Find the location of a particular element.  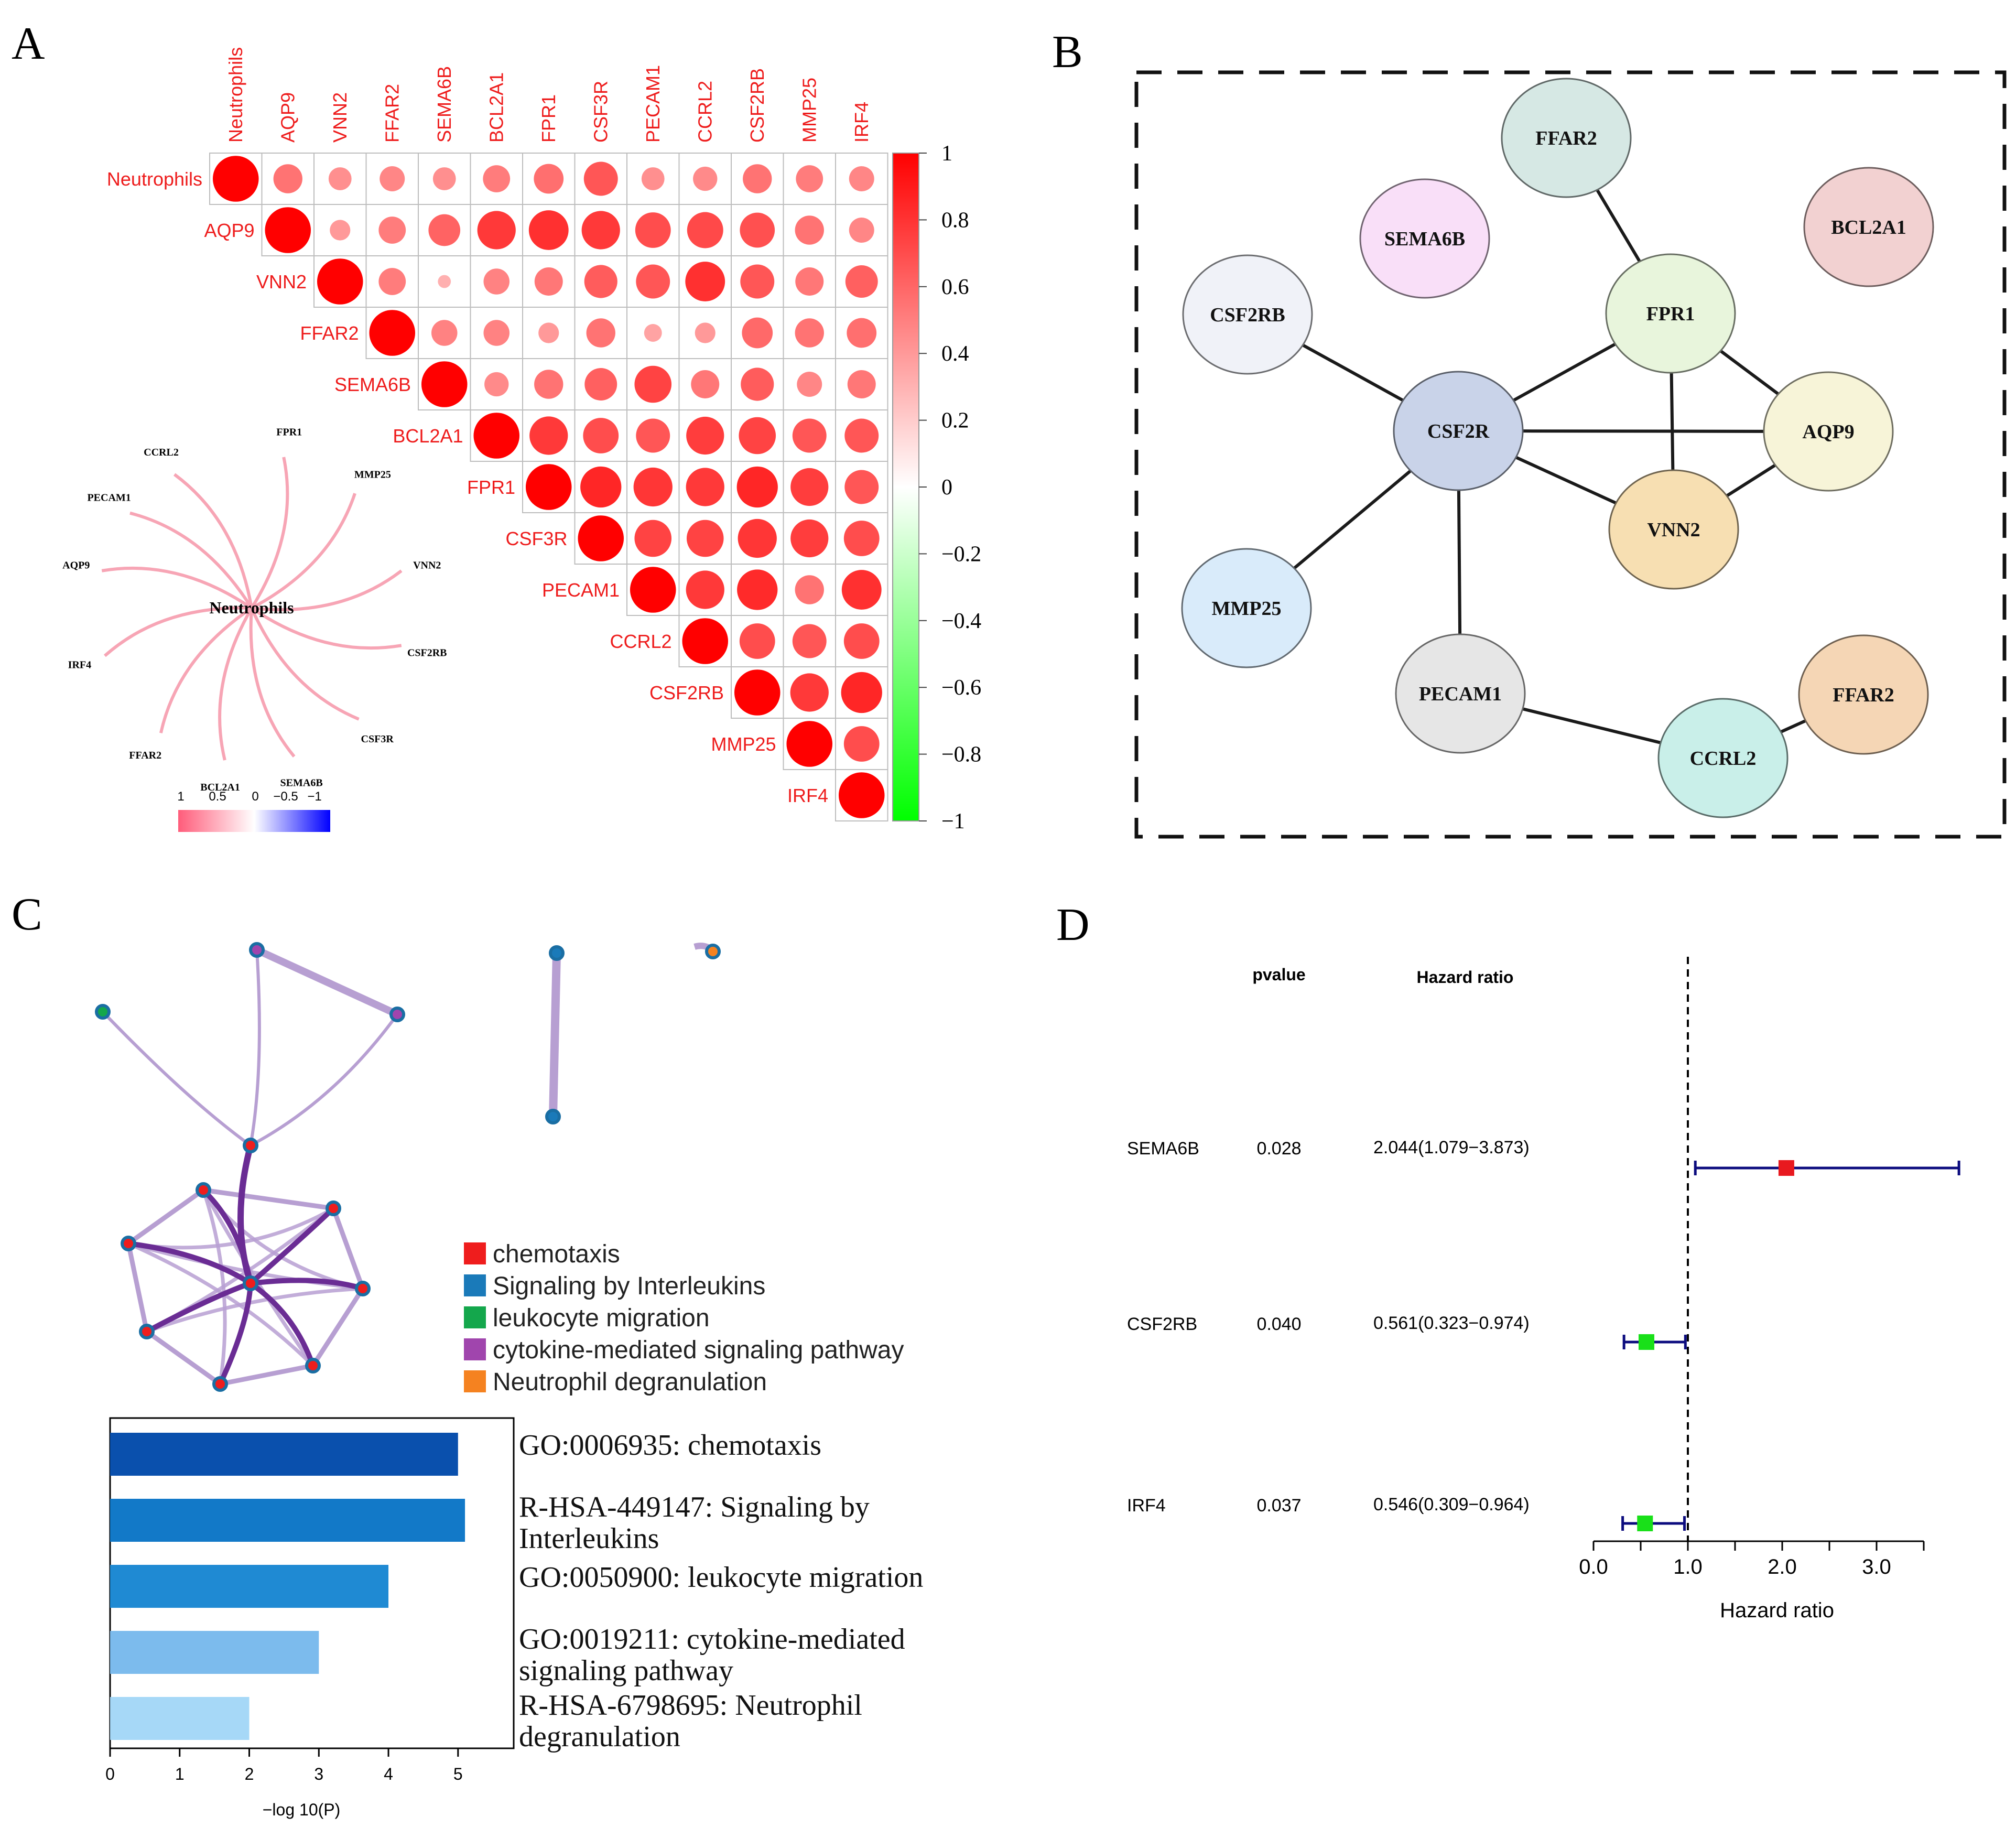

corr-circle-vnn2-ffar2 is located at coordinates (392, 282).